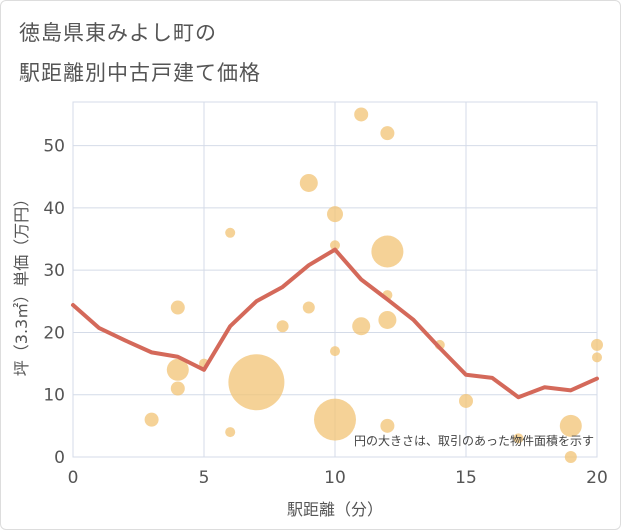 This screenshot has width=621, height=530. What do you see at coordinates (21, 283) in the screenshot?
I see `y-axis-label: 坪（3.3㎡）単価（万円）` at bounding box center [21, 283].